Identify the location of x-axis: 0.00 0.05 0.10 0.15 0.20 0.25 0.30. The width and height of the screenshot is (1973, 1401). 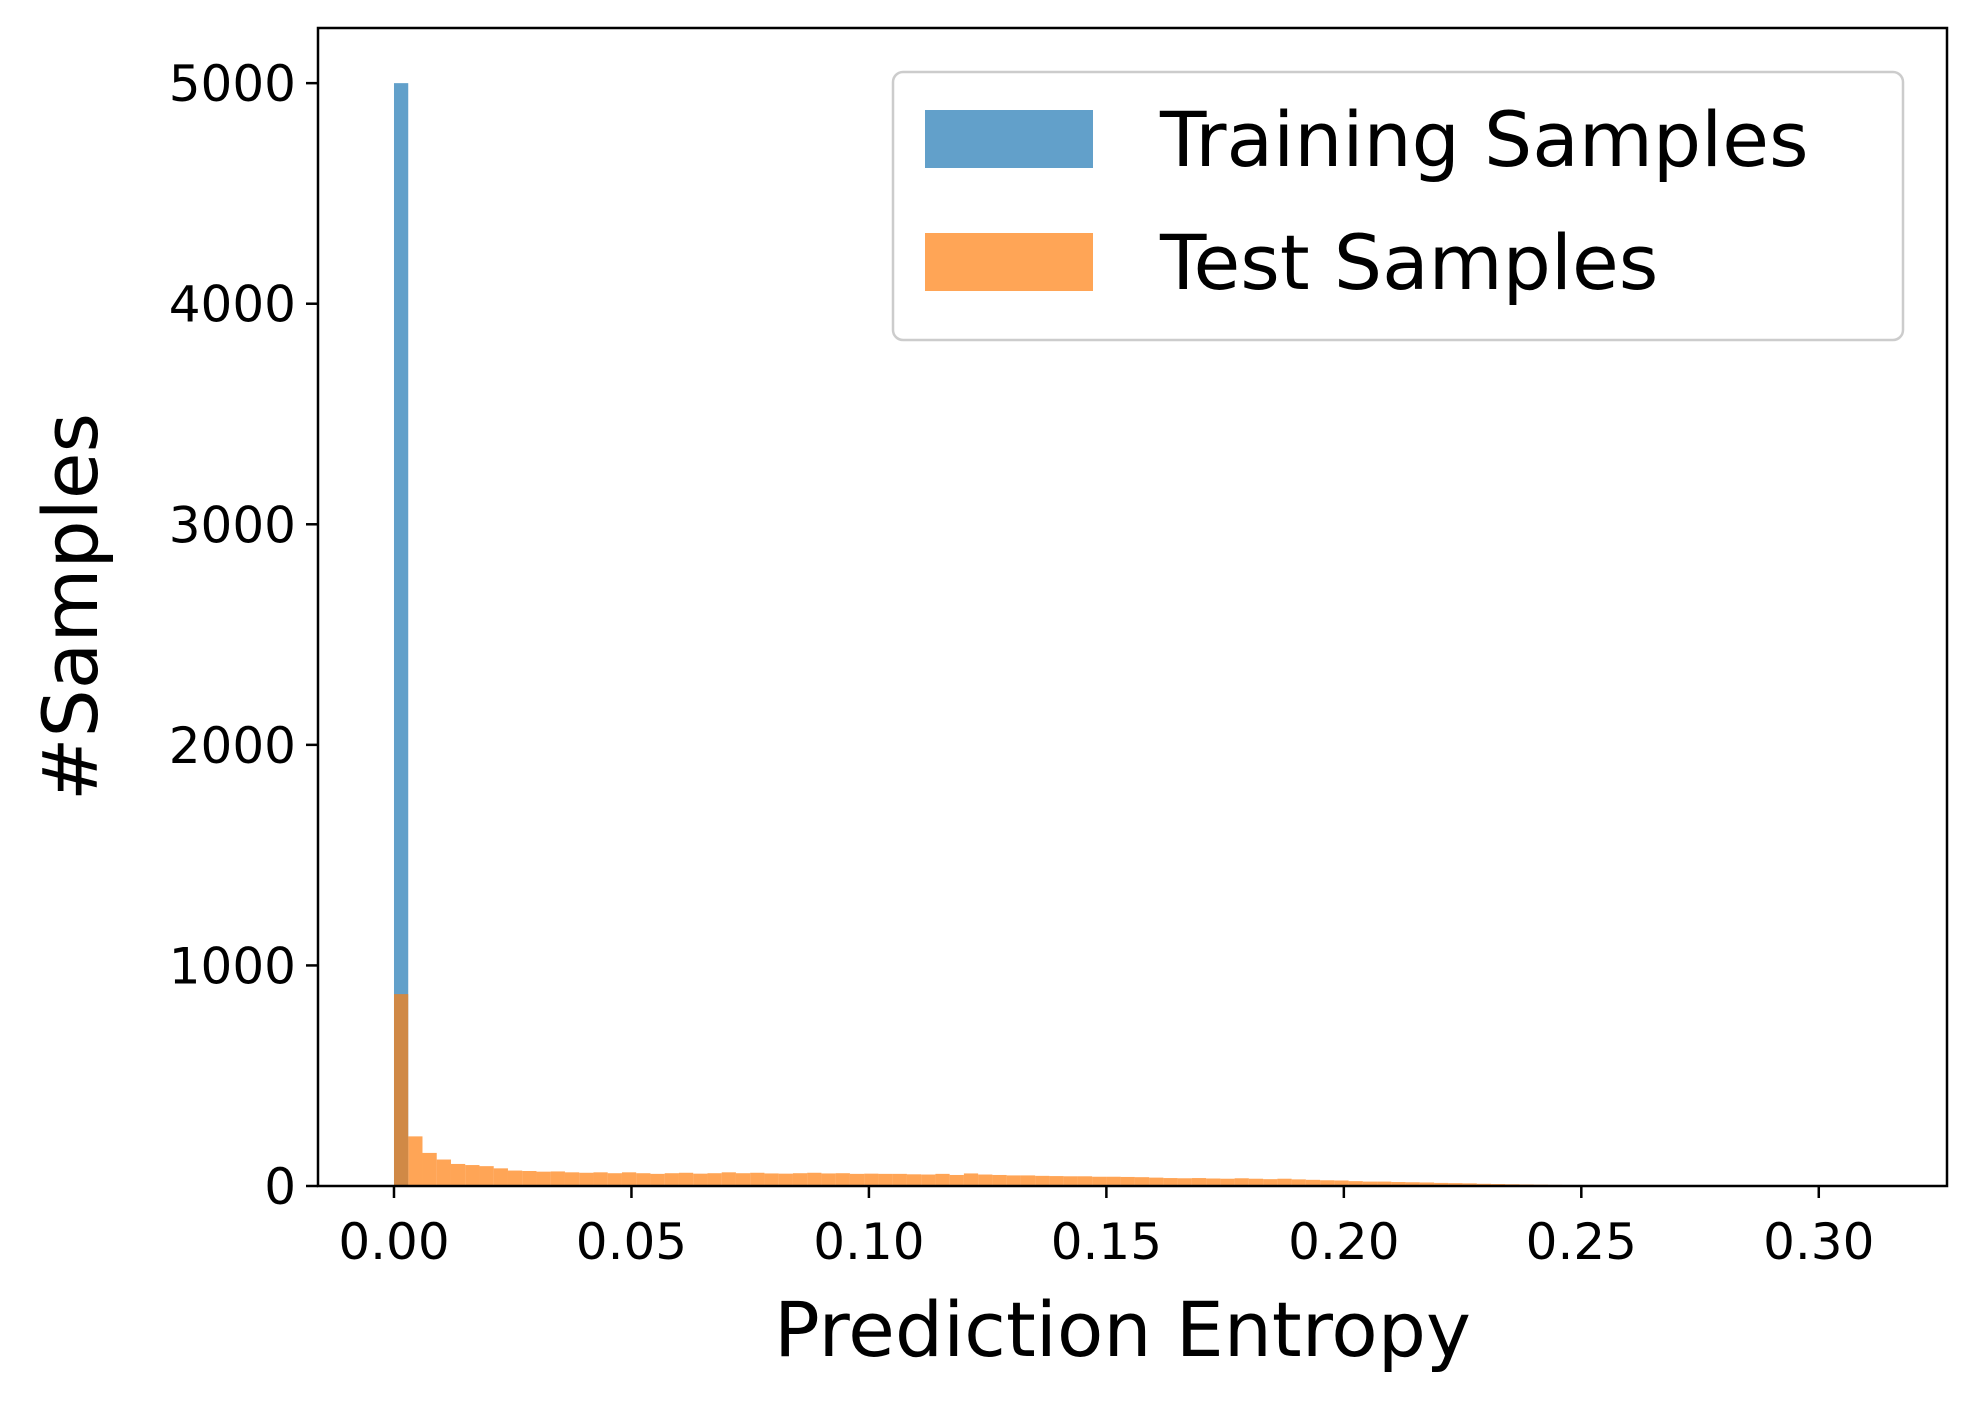
(1106, 1228).